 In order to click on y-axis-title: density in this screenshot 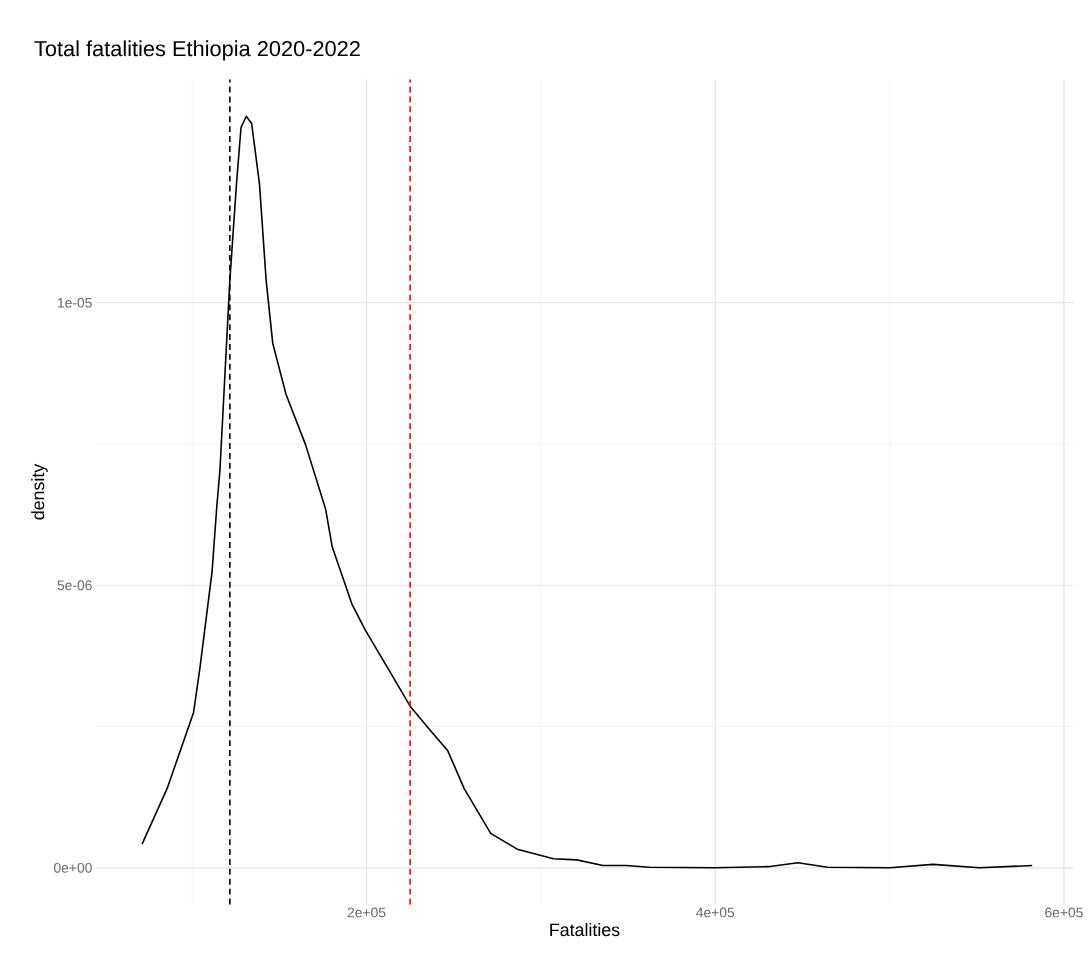, I will do `click(39, 491)`.